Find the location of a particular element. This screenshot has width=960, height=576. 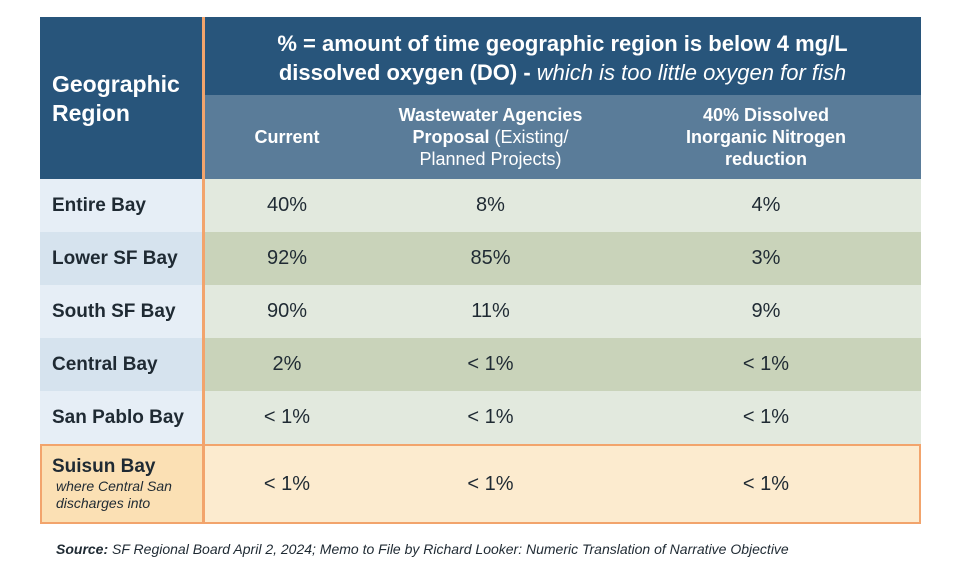

din-cell: 3% is located at coordinates (766, 258).